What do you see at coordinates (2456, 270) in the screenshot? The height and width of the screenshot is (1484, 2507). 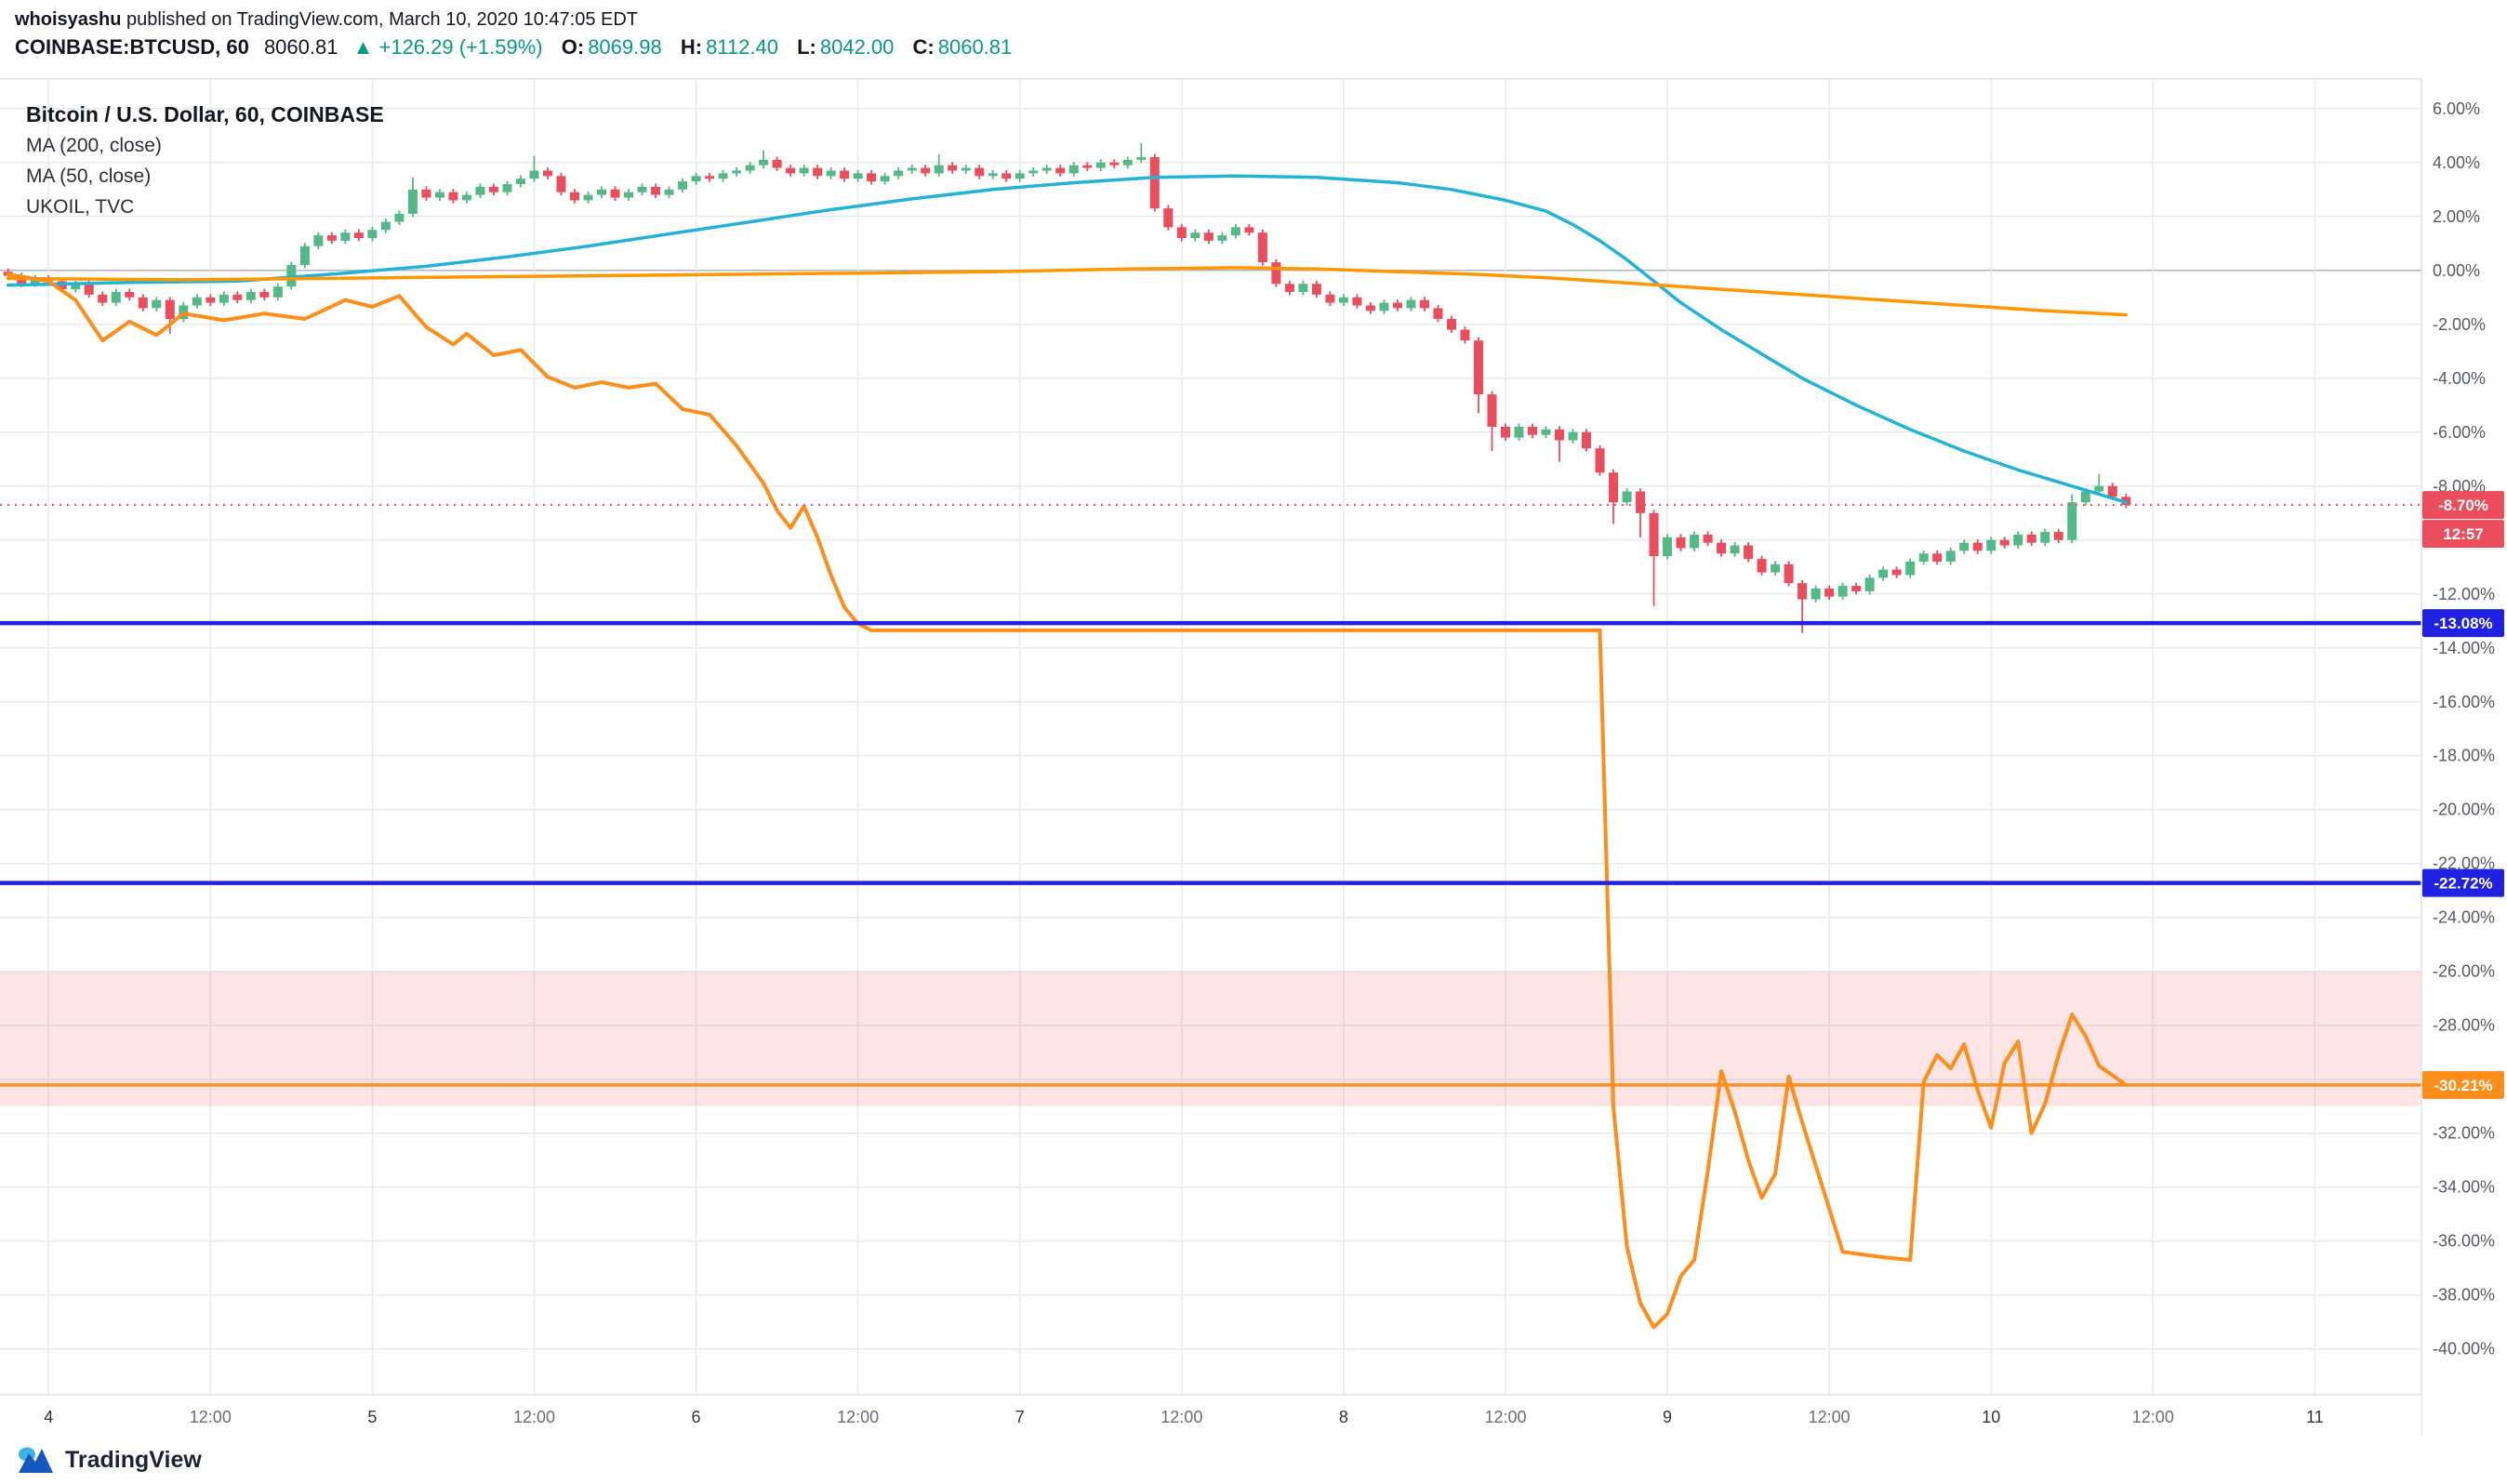 I see `svg-text: 0.00%` at bounding box center [2456, 270].